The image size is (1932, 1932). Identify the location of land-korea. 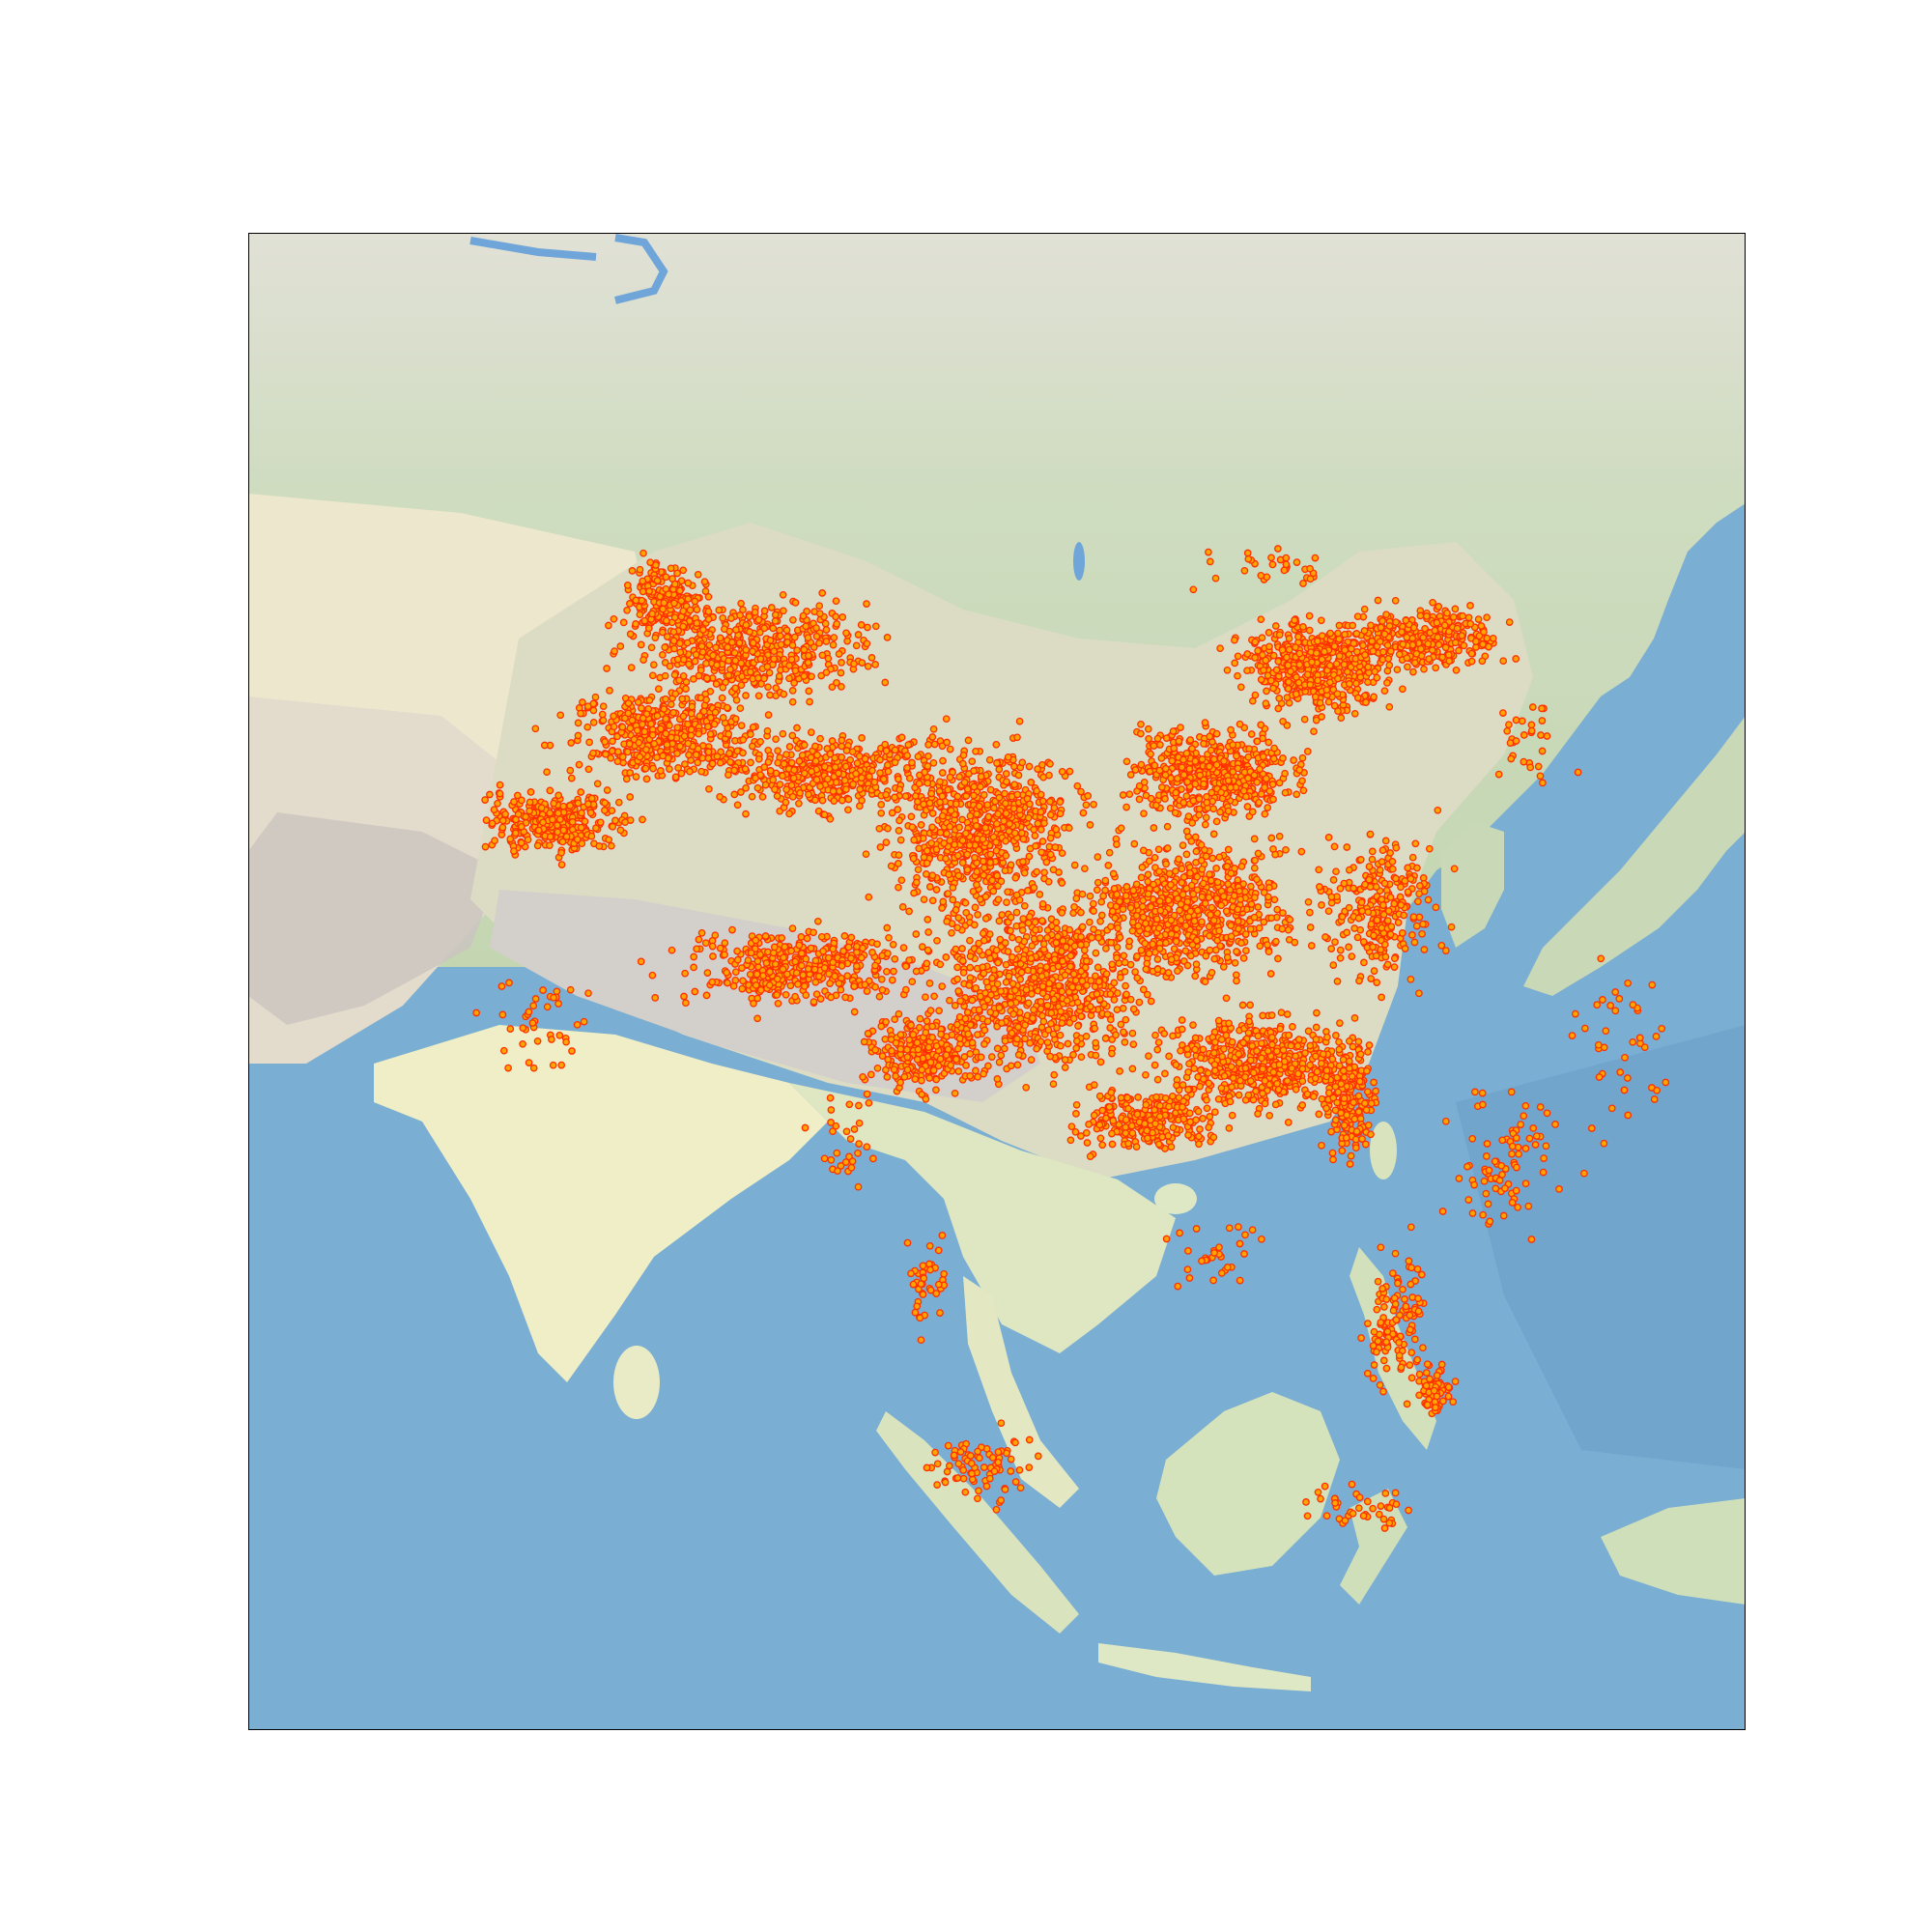
(1472, 885).